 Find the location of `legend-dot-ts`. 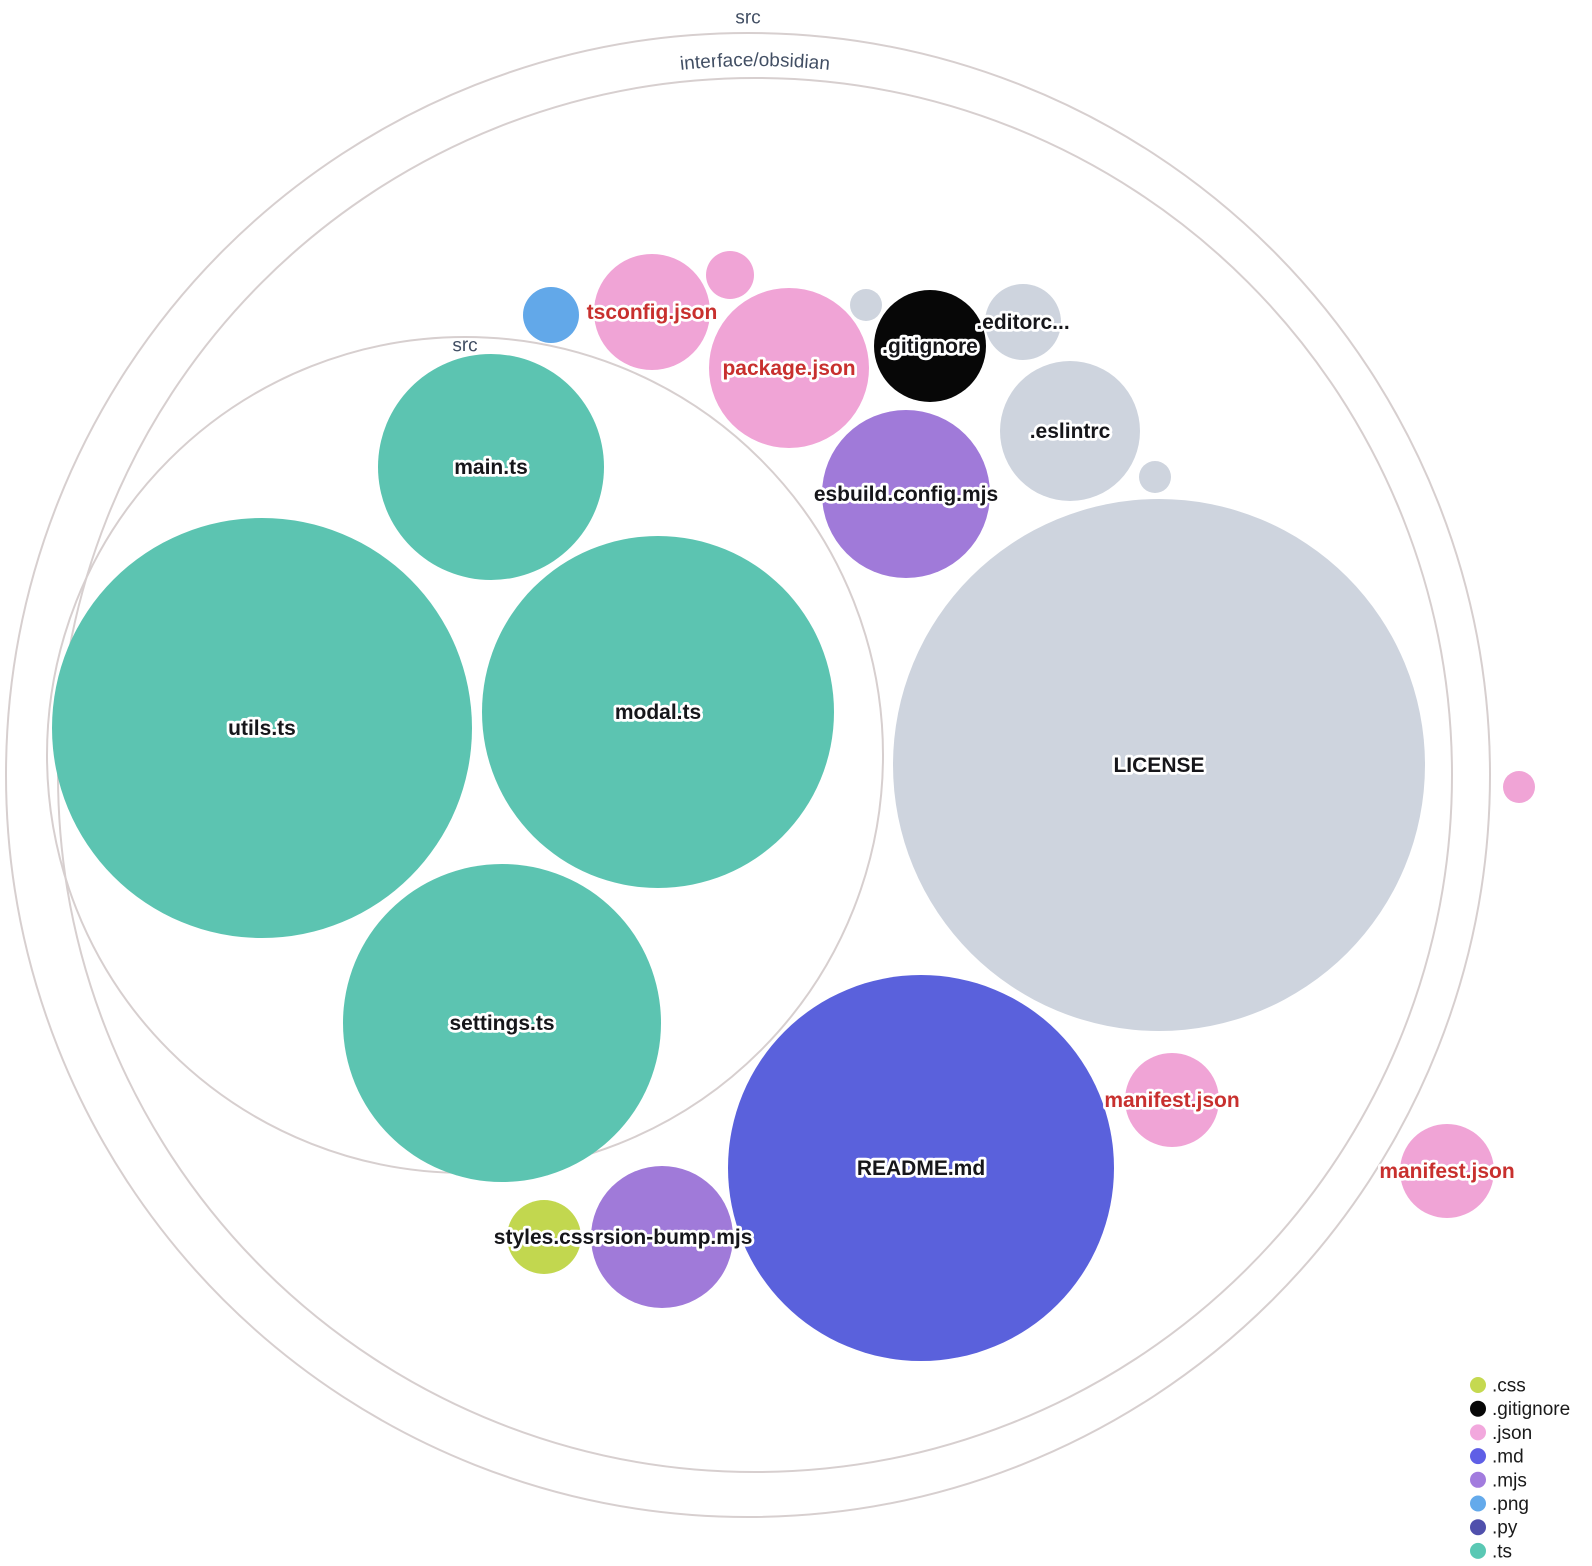

legend-dot-ts is located at coordinates (1478, 1550).